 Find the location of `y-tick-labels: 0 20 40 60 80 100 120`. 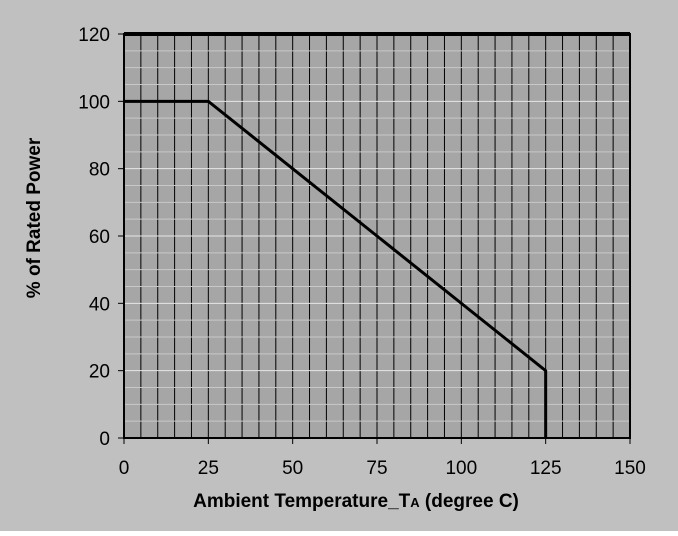

y-tick-labels: 0 20 40 60 80 100 120 is located at coordinates (94, 237).